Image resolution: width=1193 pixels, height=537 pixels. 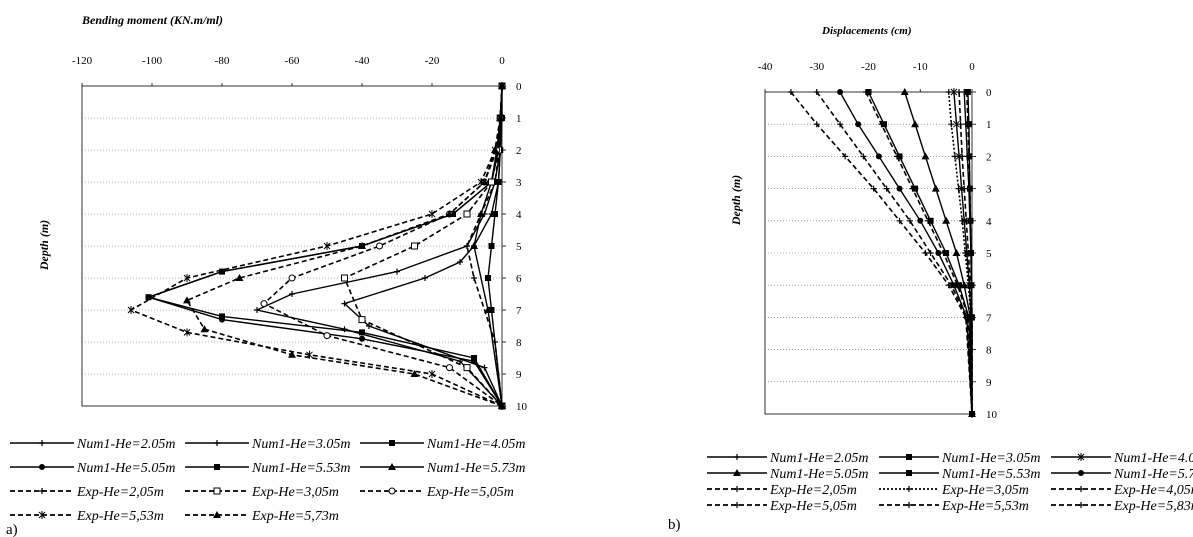 What do you see at coordinates (519, 279) in the screenshot?
I see `chart-a-y-tick-label: 6` at bounding box center [519, 279].